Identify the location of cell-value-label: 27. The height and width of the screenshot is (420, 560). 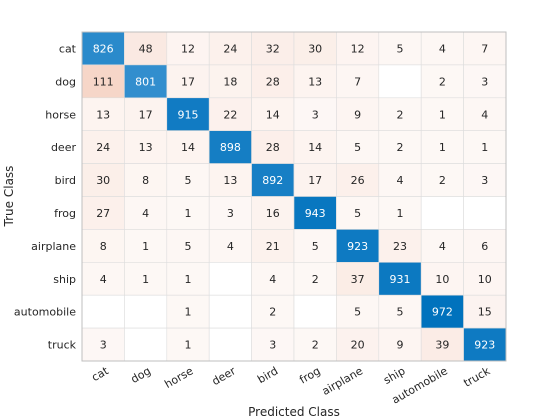
(103, 213).